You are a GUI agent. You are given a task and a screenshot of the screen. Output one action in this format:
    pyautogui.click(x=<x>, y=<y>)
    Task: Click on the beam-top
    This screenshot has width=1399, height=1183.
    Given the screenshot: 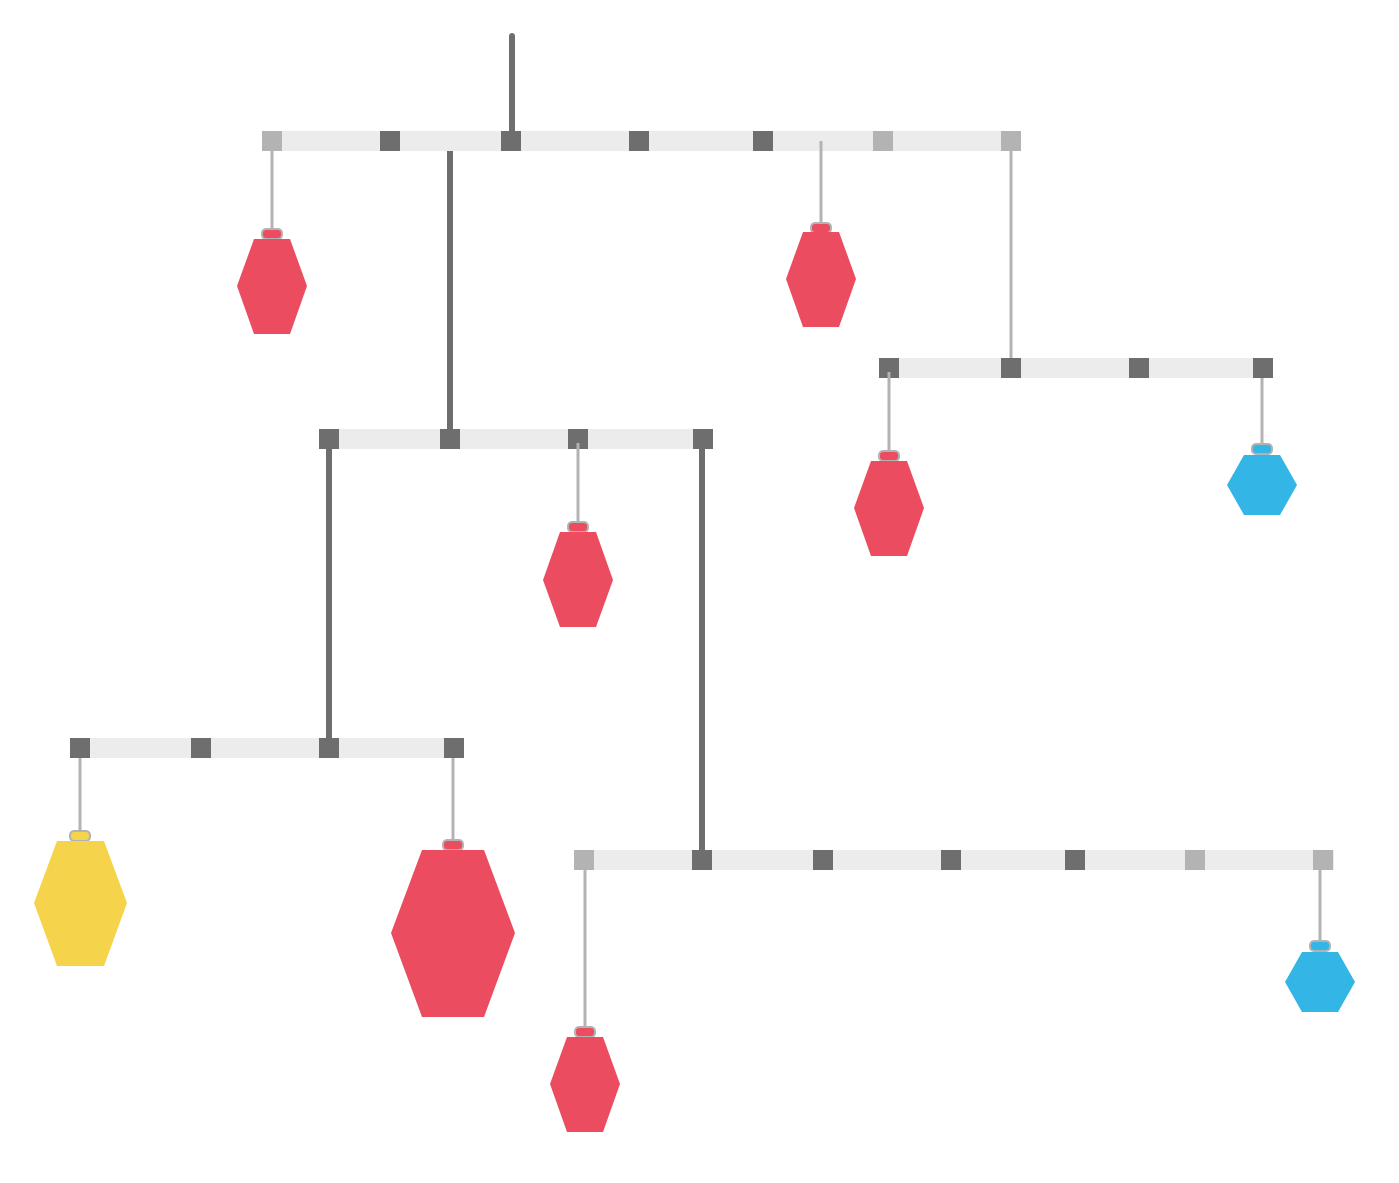 What is the action you would take?
    pyautogui.click(x=641, y=141)
    